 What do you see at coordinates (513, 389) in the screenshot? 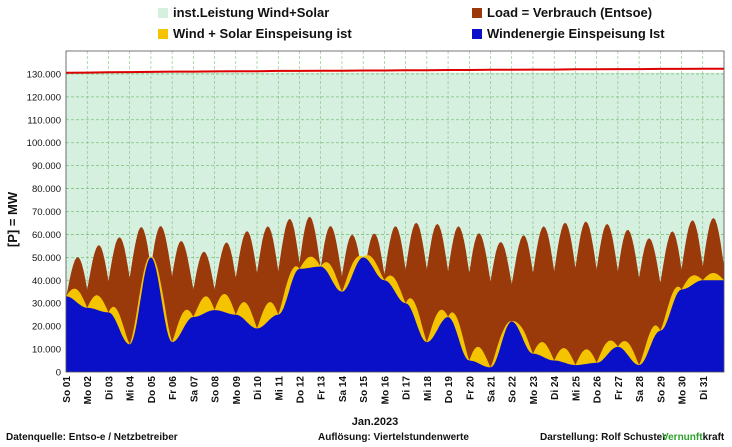
I see `x-tick-label: So 22` at bounding box center [513, 389].